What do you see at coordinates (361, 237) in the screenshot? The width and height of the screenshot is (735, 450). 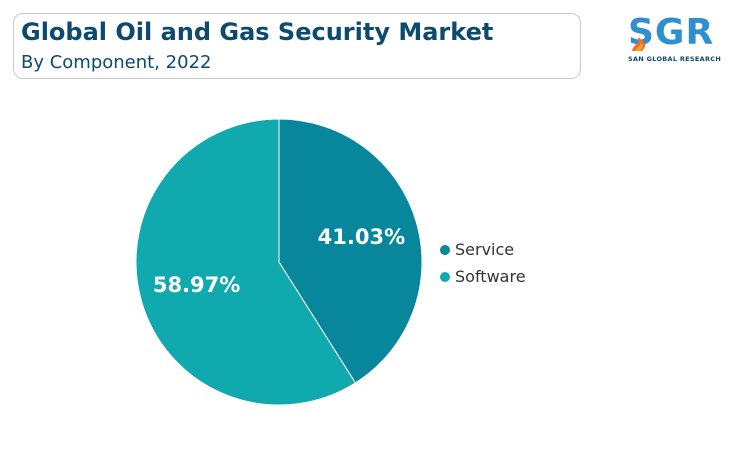 I see `data-label-service: 41.03%` at bounding box center [361, 237].